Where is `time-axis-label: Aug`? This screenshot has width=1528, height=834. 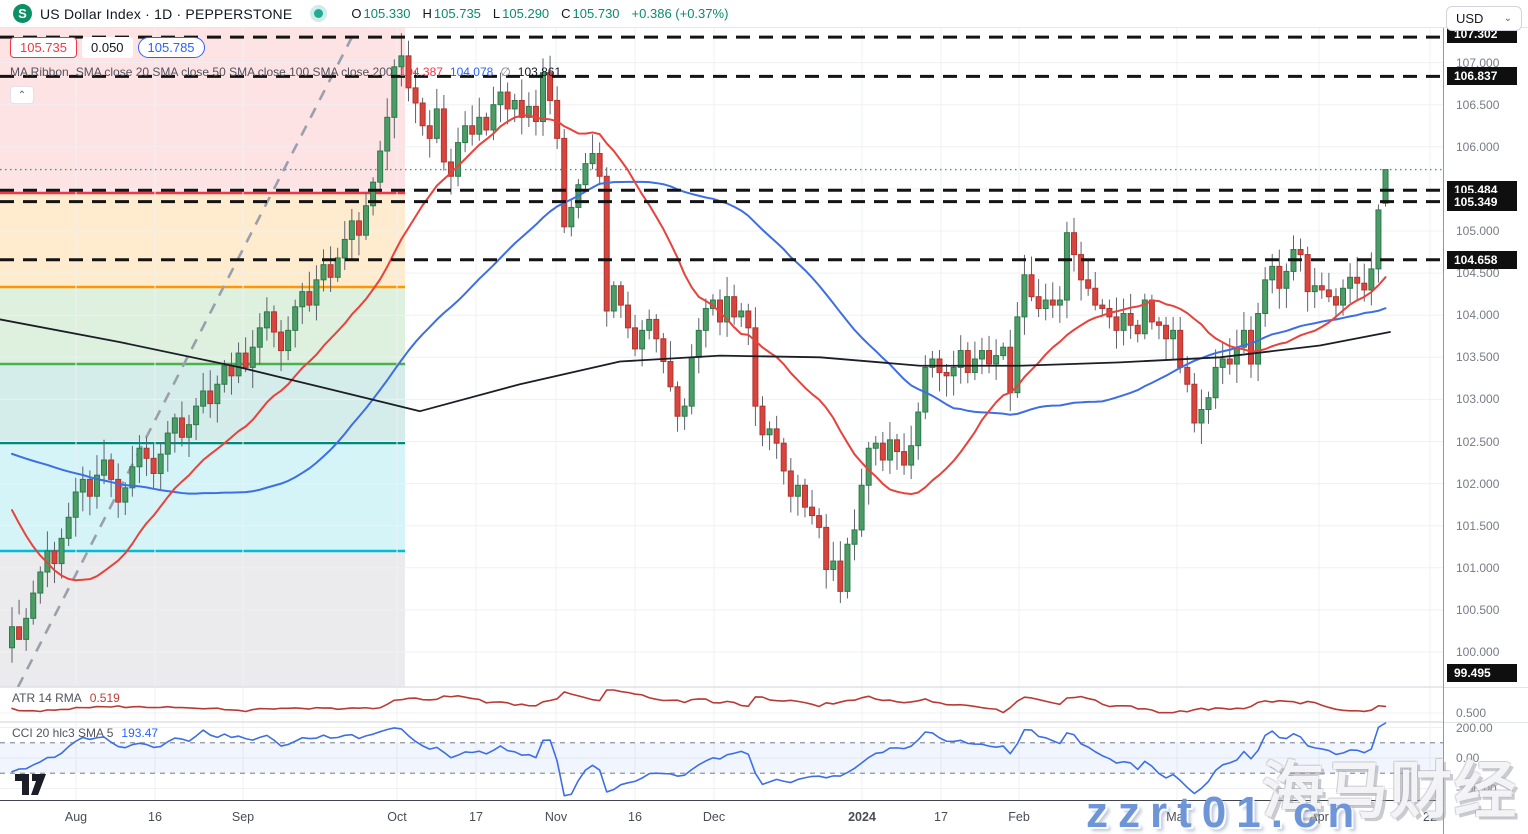 time-axis-label: Aug is located at coordinates (76, 817).